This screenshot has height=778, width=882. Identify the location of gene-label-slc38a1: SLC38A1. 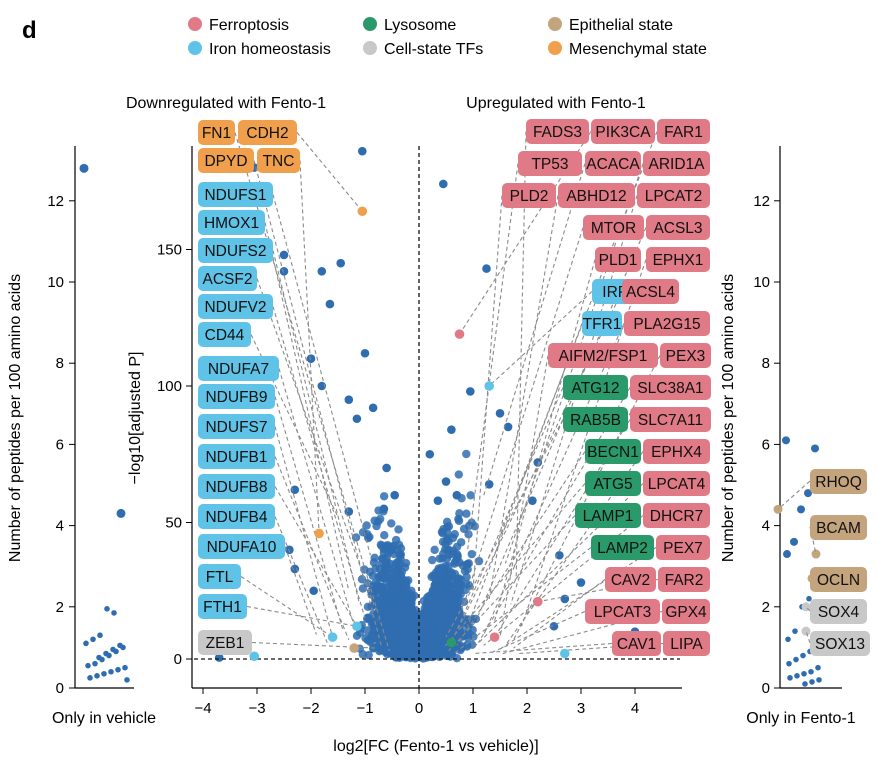
(670, 387).